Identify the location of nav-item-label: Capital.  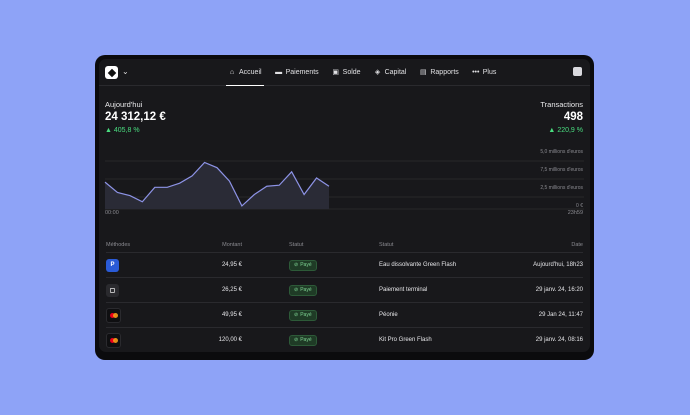
(395, 72).